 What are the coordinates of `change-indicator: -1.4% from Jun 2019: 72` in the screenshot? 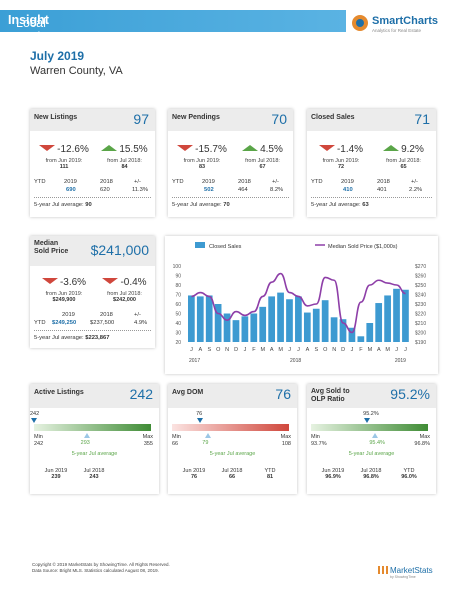 It's located at (341, 154).